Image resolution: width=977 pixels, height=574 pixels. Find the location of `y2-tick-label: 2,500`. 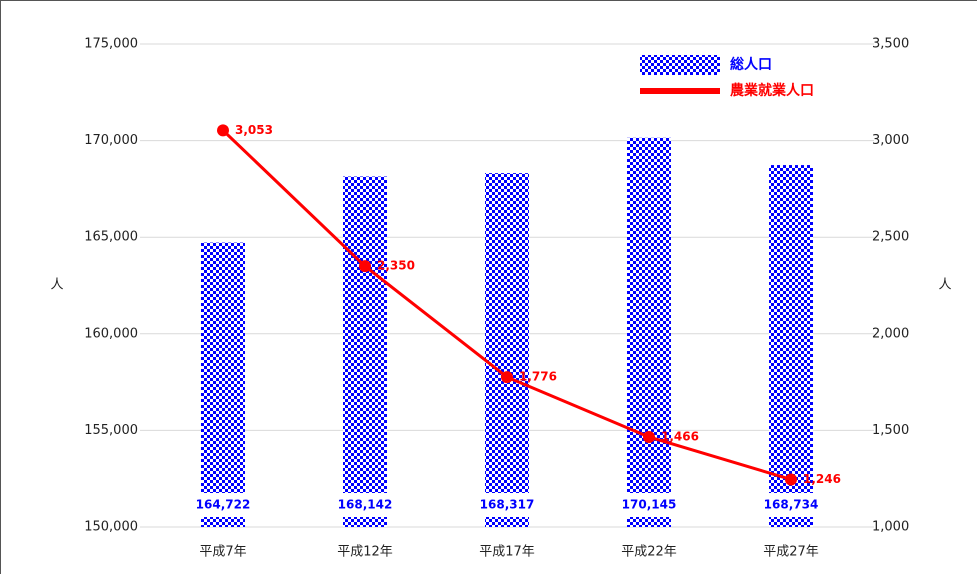

y2-tick-label: 2,500 is located at coordinates (890, 237).